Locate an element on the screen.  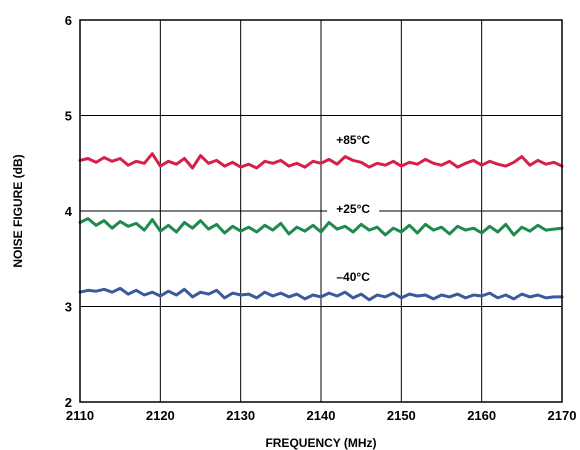
y-tick-label: 6 is located at coordinates (68, 20).